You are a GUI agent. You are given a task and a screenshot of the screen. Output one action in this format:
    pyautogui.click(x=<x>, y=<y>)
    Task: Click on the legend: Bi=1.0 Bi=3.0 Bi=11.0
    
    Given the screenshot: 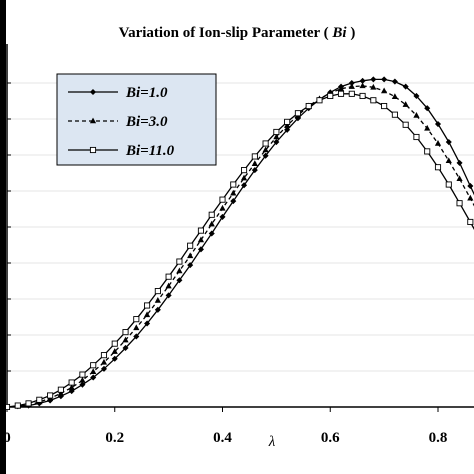 What is the action you would take?
    pyautogui.click(x=136, y=119)
    